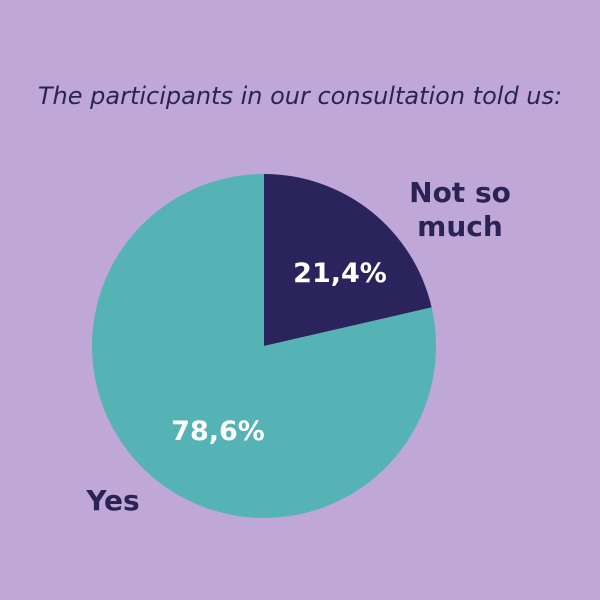 The image size is (600, 600). What do you see at coordinates (340, 273) in the screenshot?
I see `pie-value-label: 21,4%` at bounding box center [340, 273].